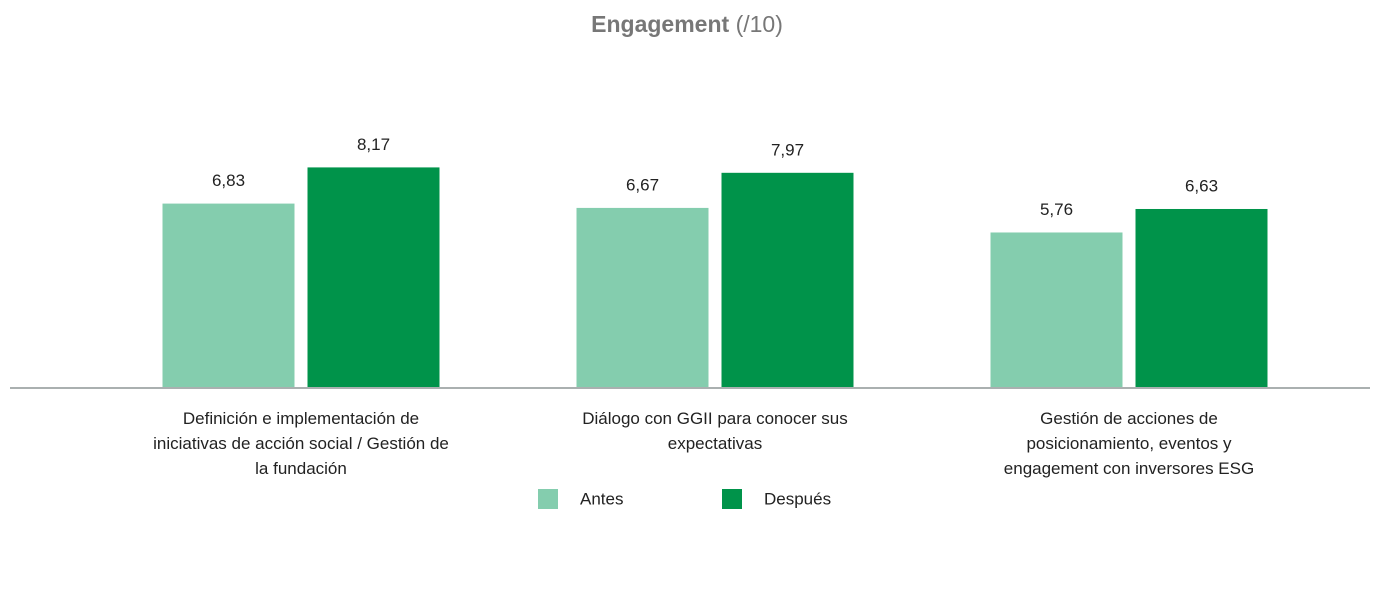 This screenshot has width=1375, height=595. What do you see at coordinates (228, 180) in the screenshot?
I see `value-label: 6,83` at bounding box center [228, 180].